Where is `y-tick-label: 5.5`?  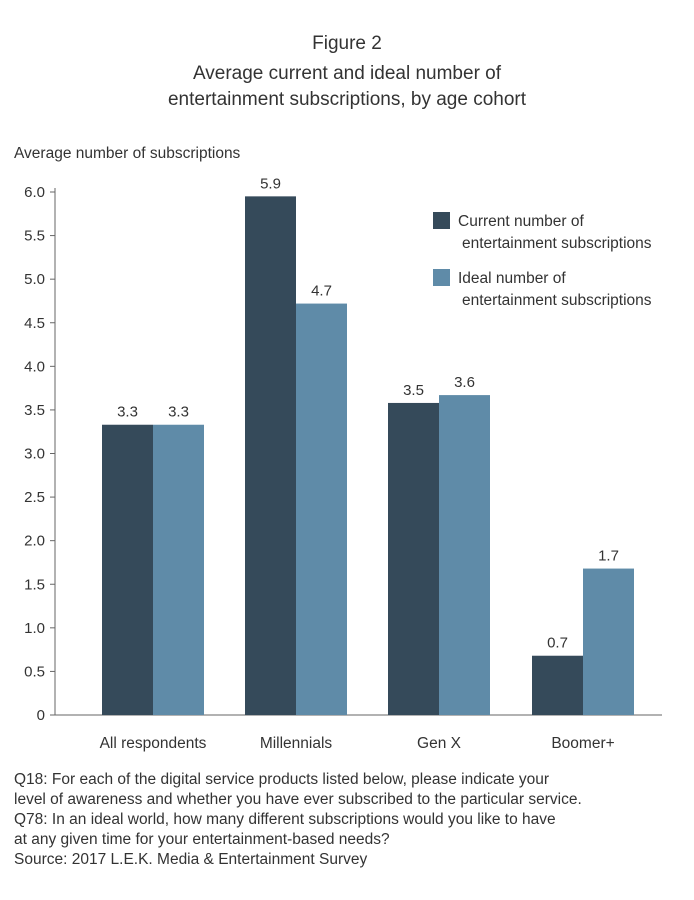
y-tick-label: 5.5 is located at coordinates (34, 236).